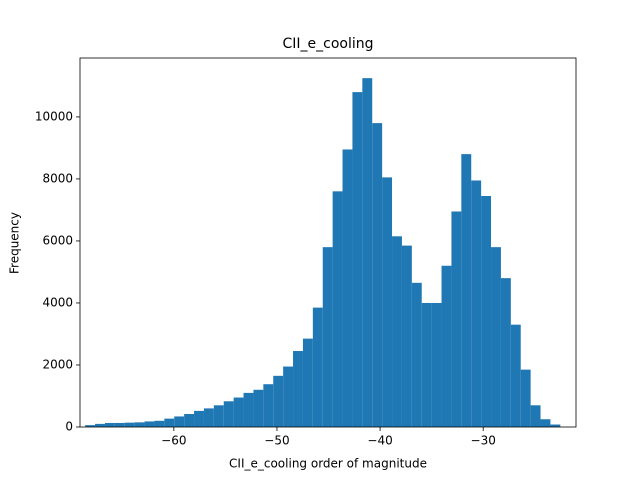  I want to click on x-tick-label: −40, so click(379, 441).